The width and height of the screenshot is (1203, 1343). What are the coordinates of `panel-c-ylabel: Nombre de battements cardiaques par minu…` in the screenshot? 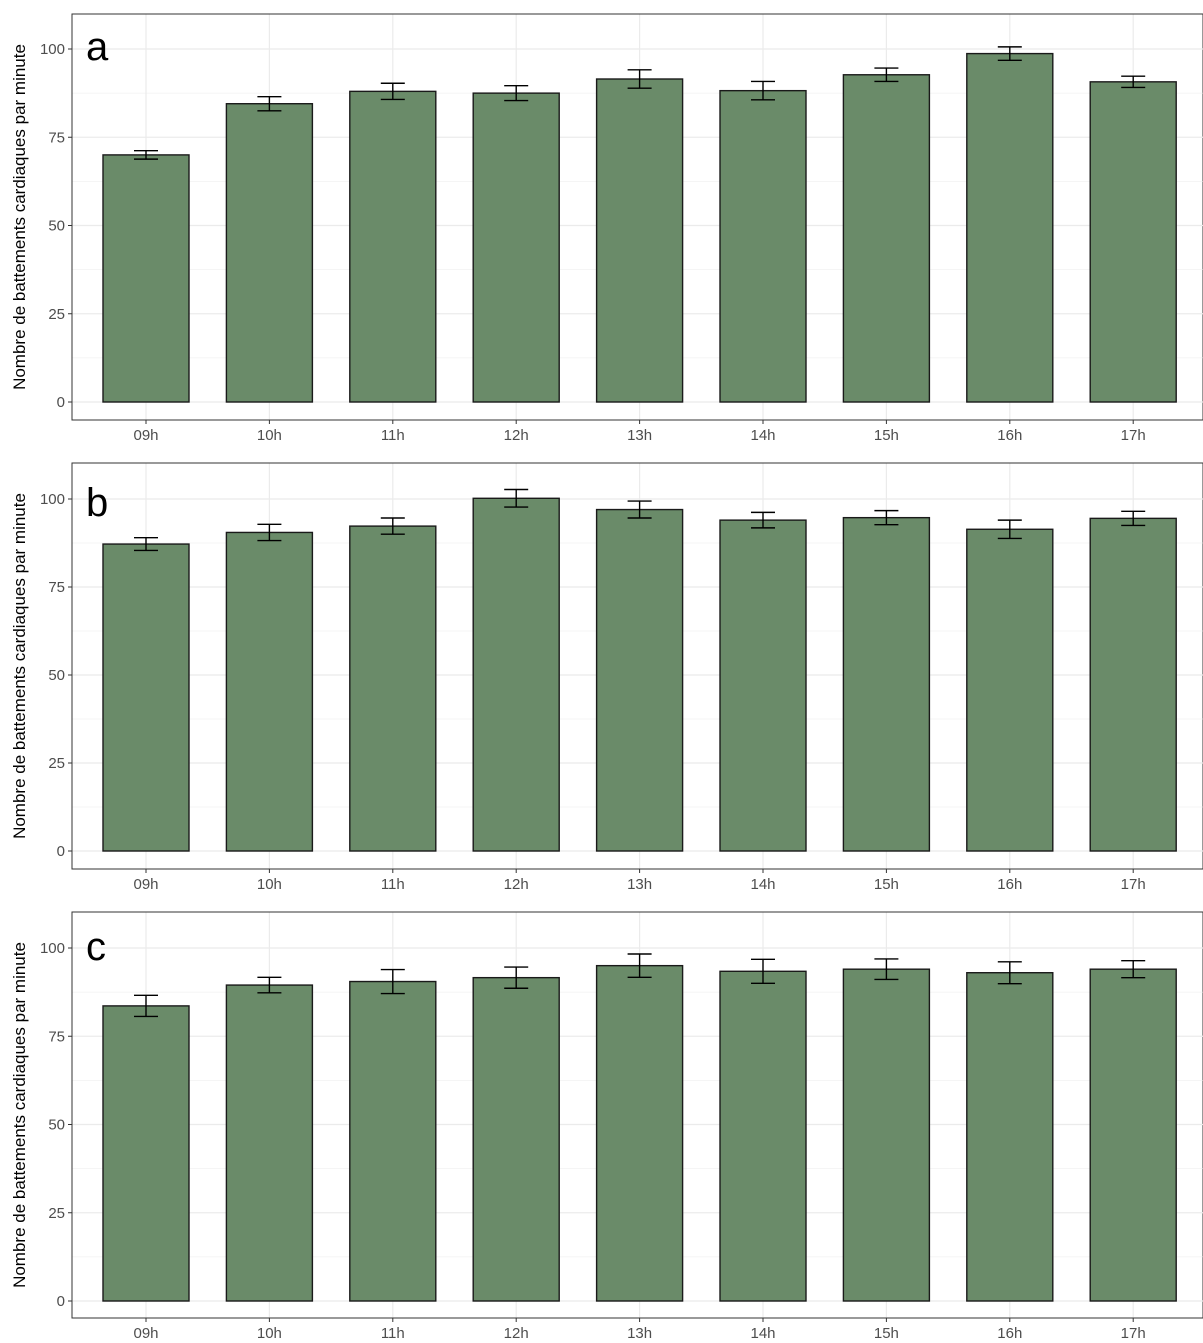 It's located at (19, 1115).